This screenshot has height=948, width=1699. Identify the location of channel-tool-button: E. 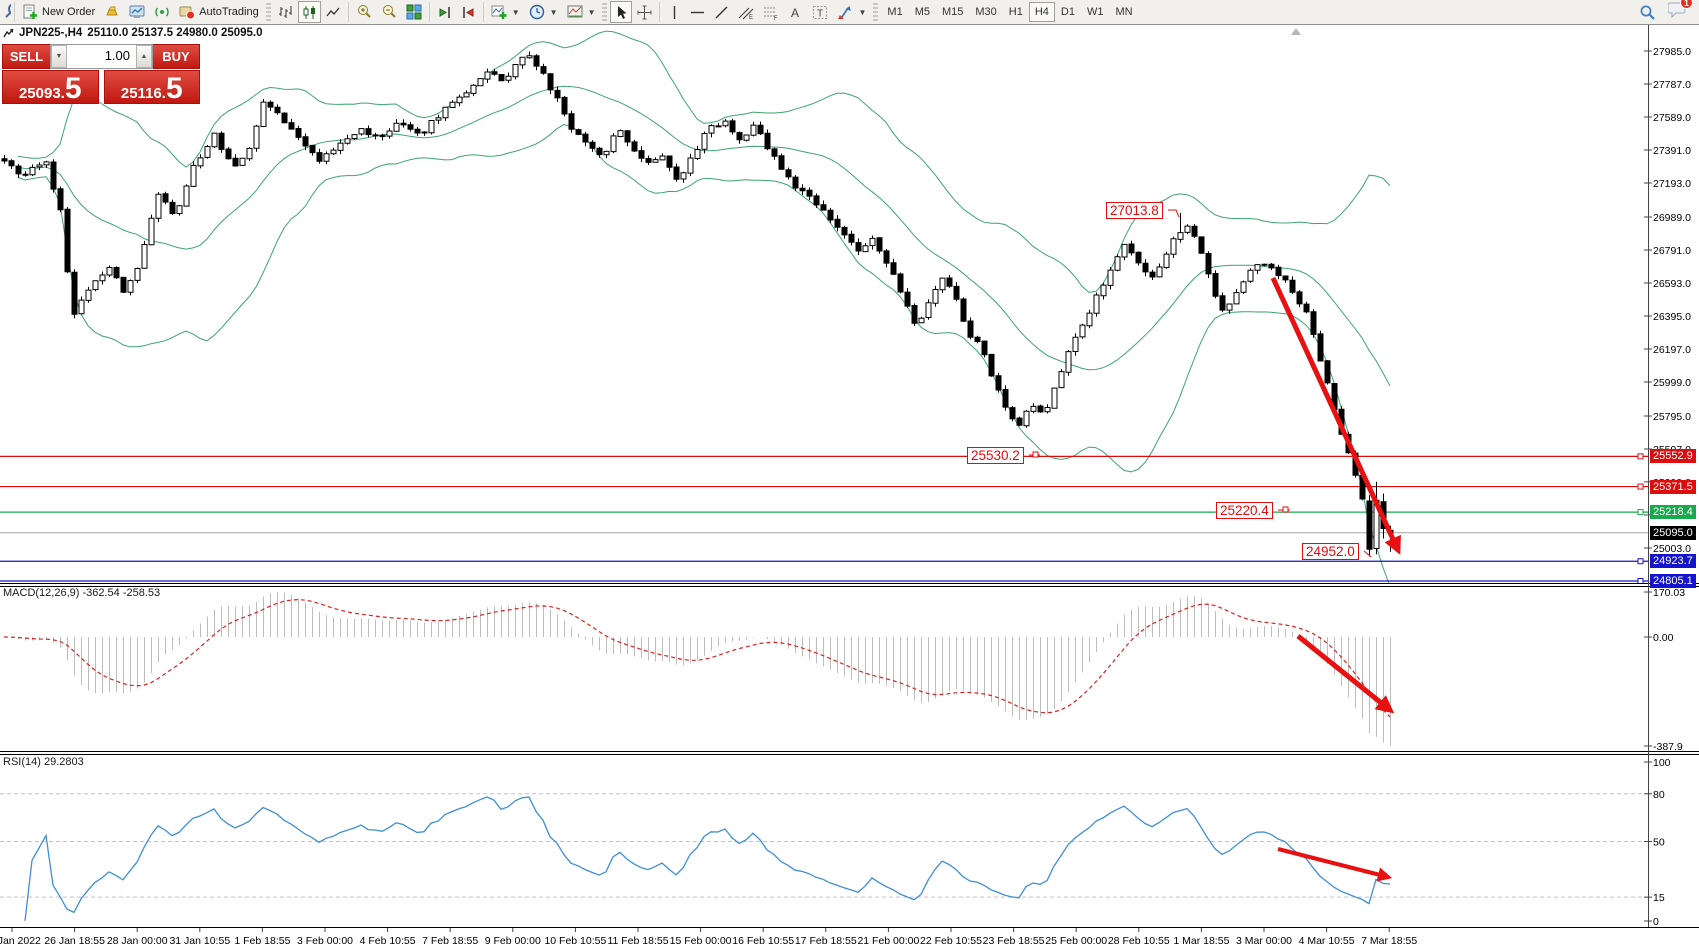
(746, 12).